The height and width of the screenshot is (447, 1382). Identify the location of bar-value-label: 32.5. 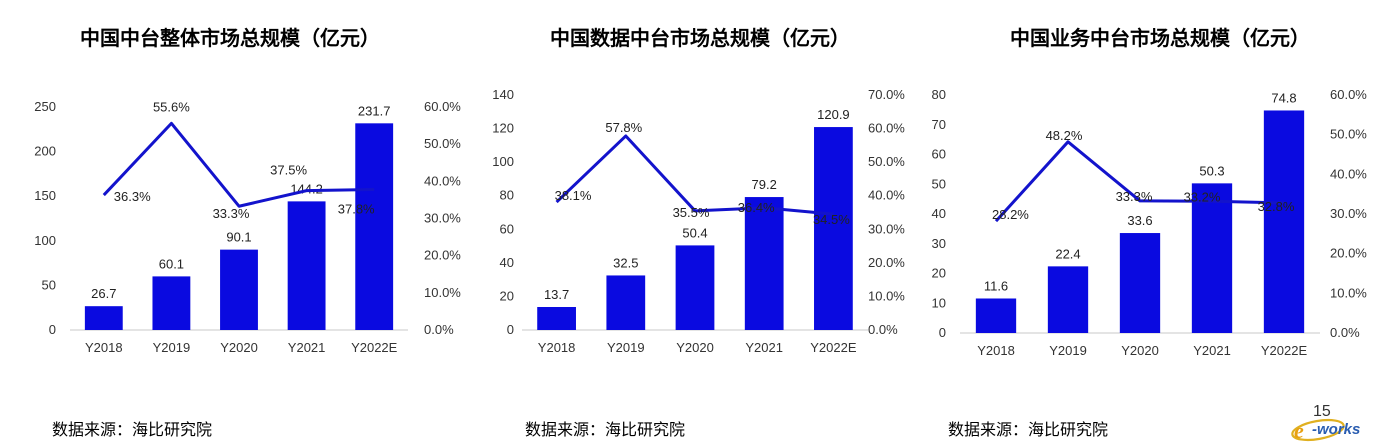
(625, 262).